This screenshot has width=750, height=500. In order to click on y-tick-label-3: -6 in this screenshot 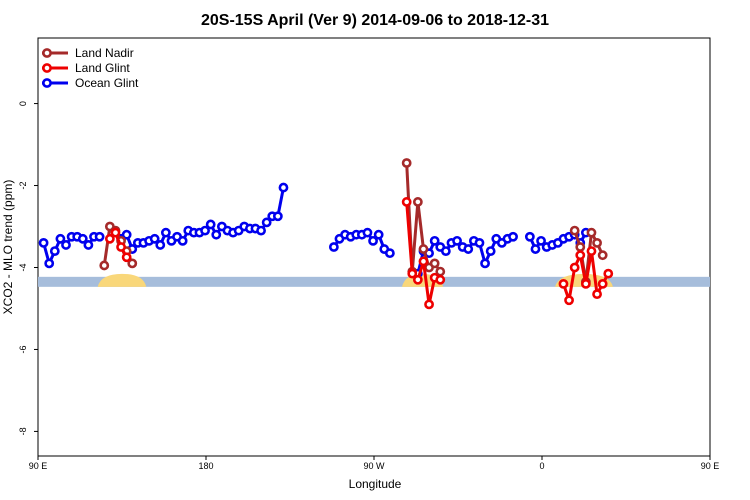, I will do `click(23, 349)`.